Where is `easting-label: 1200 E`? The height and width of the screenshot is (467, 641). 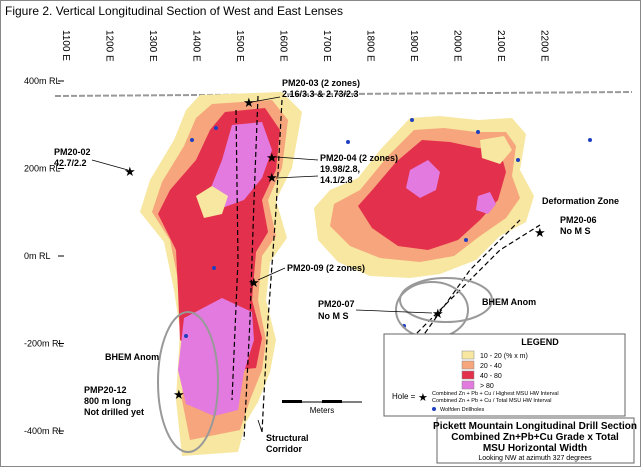 easting-label: 1200 E is located at coordinates (109, 46).